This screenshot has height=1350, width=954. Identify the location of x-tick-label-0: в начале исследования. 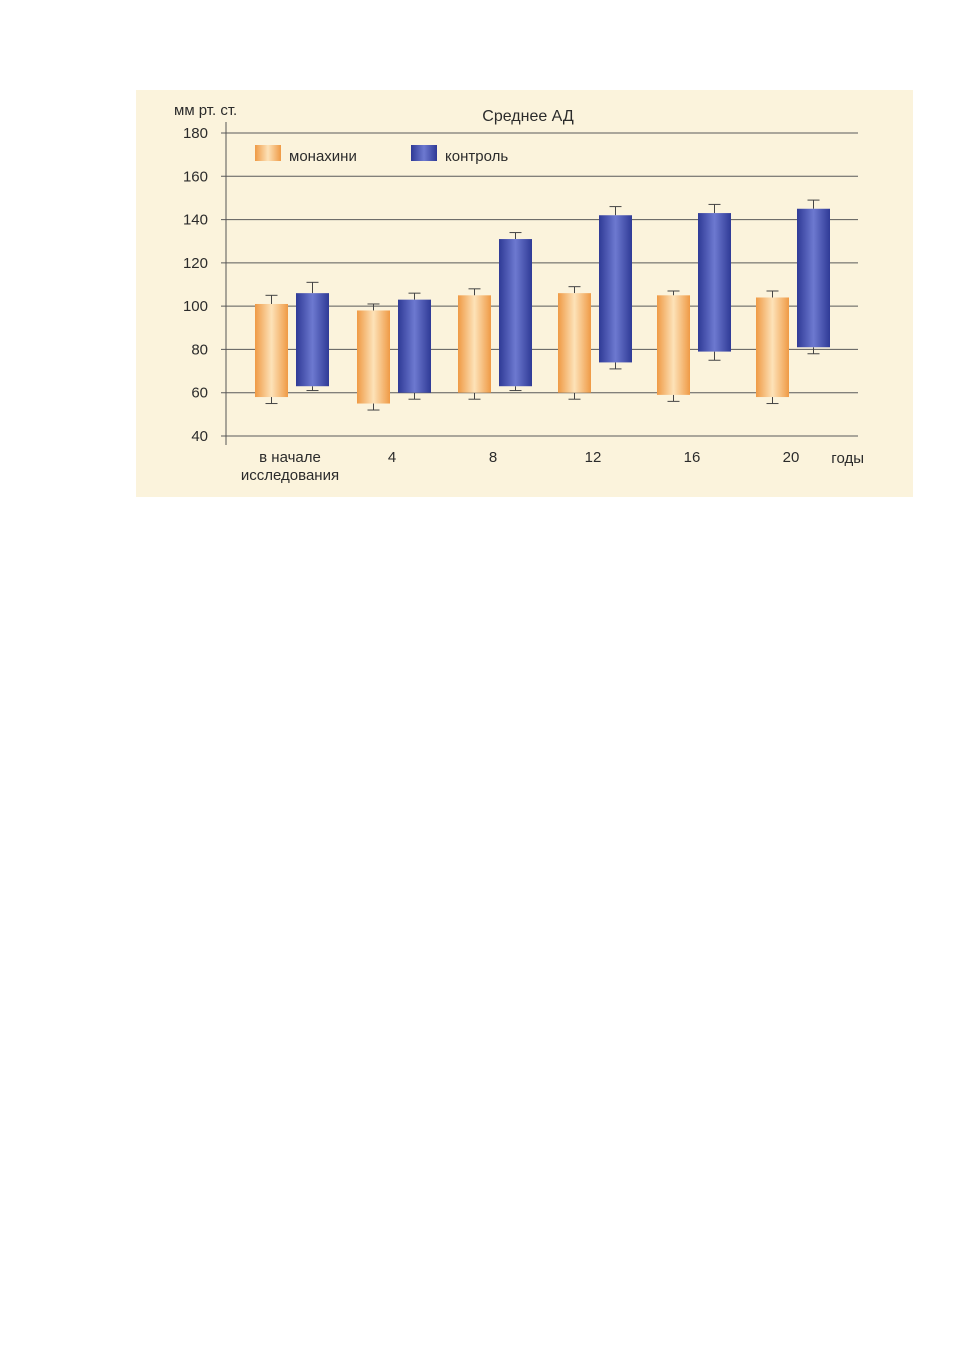
(290, 466).